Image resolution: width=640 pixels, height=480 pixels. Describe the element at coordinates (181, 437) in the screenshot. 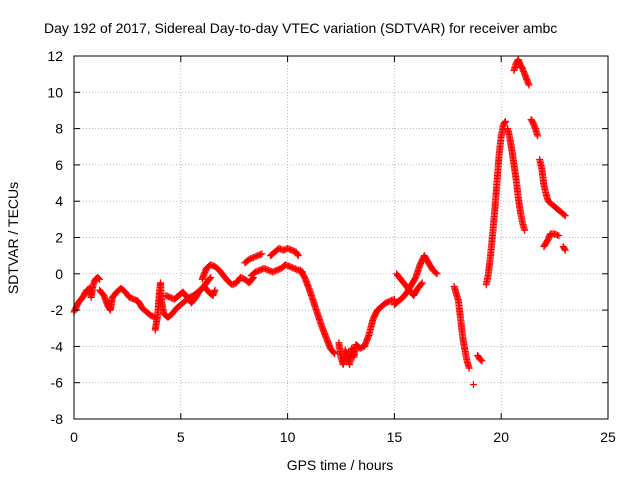

I see `x-tick-label: 5` at that location.